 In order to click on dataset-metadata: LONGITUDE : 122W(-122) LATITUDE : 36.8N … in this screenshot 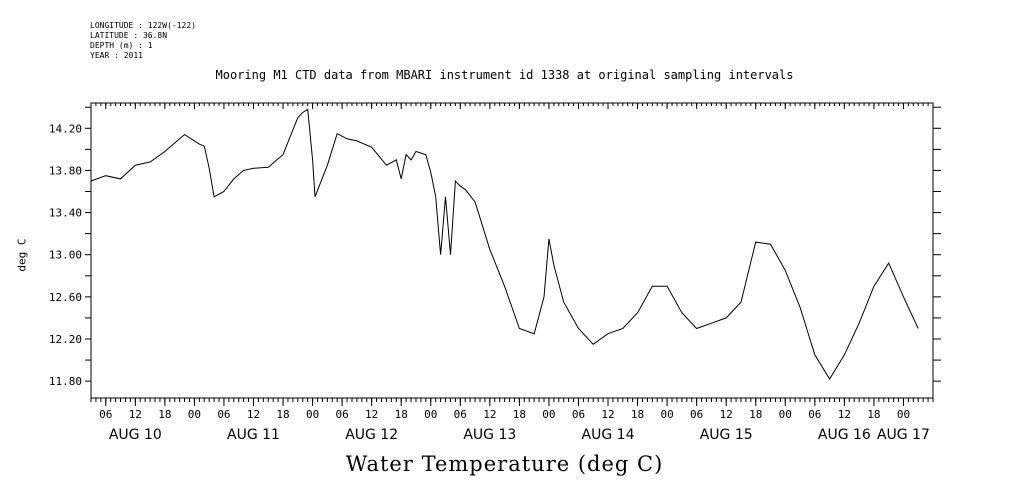, I will do `click(143, 41)`.